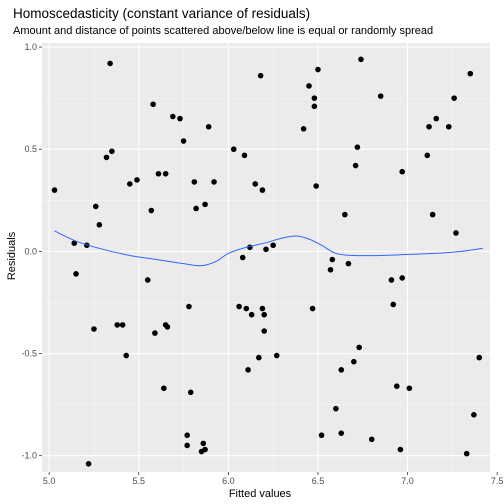 This screenshot has width=504, height=504. Describe the element at coordinates (30, 47) in the screenshot. I see `y-tick-label: 1.0` at that location.